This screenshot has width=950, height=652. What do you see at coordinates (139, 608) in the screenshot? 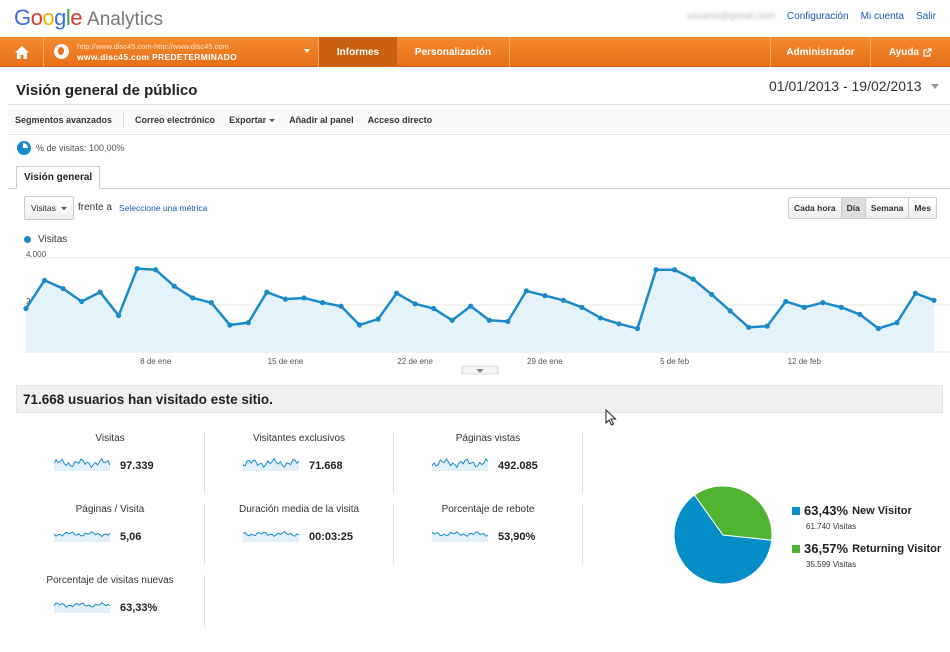
I see `metric-value: 63,33%` at bounding box center [139, 608].